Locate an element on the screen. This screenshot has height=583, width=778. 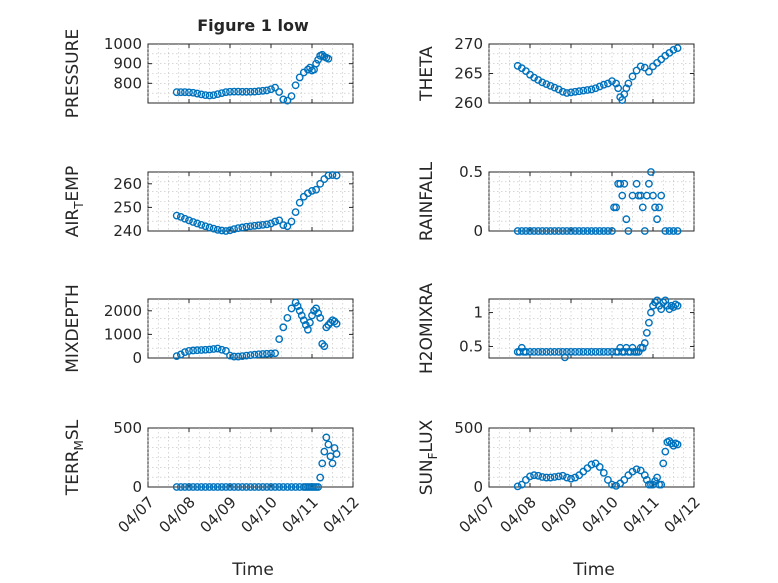
y-tick-label: 265 is located at coordinates (468, 74).